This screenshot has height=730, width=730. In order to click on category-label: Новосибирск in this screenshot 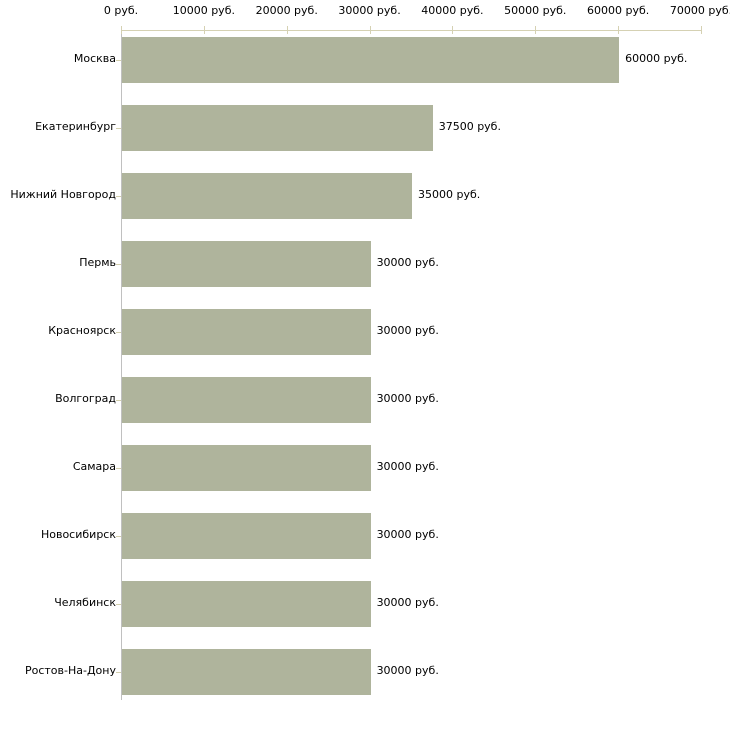, I will do `click(78, 534)`.